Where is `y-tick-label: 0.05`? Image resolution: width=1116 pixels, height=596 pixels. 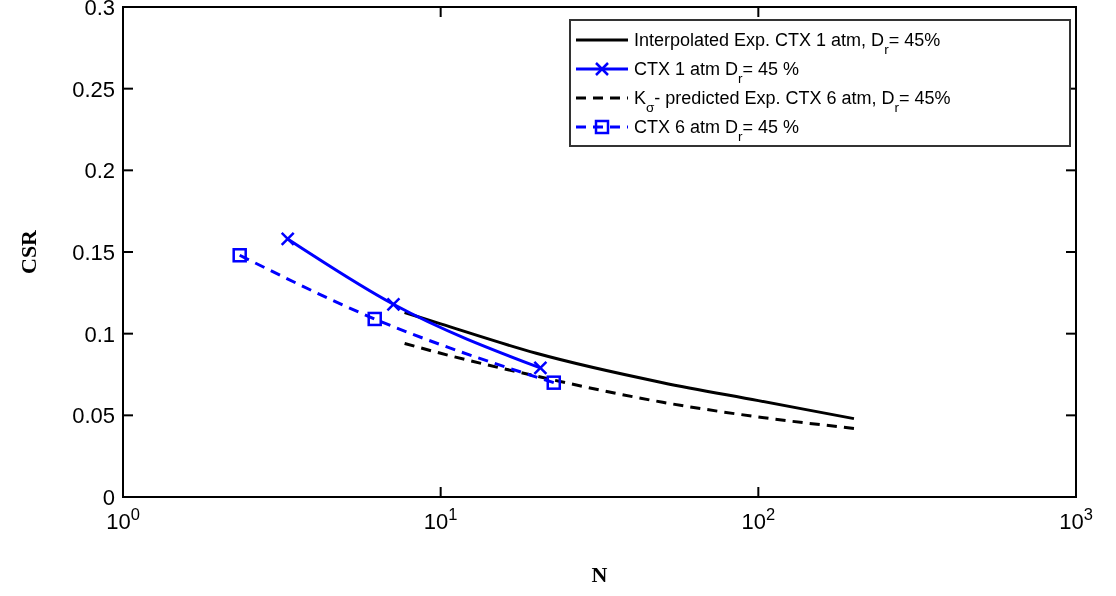 y-tick-label: 0.05 is located at coordinates (93, 416).